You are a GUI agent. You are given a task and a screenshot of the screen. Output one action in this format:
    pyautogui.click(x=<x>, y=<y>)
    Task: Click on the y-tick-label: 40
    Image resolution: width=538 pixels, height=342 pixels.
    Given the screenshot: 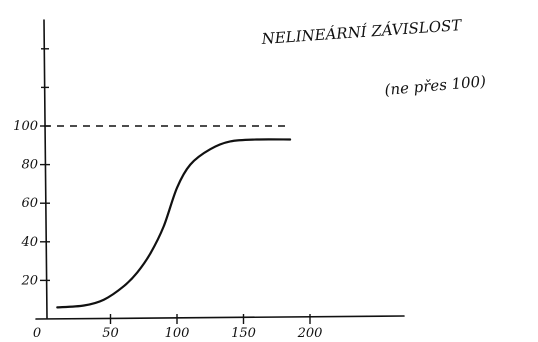 What is the action you would take?
    pyautogui.click(x=29, y=242)
    